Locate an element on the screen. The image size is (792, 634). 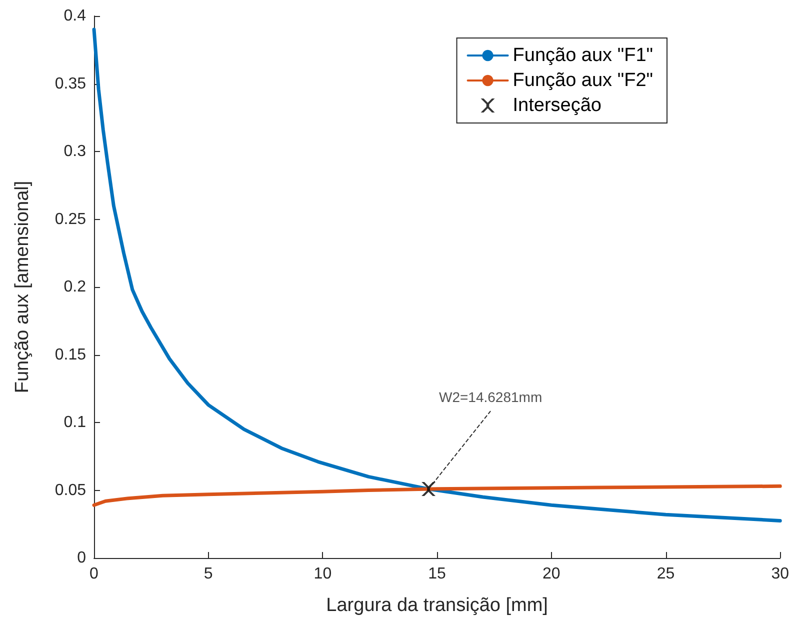
x-axis-title: Largura da transição [mm] is located at coordinates (437, 605).